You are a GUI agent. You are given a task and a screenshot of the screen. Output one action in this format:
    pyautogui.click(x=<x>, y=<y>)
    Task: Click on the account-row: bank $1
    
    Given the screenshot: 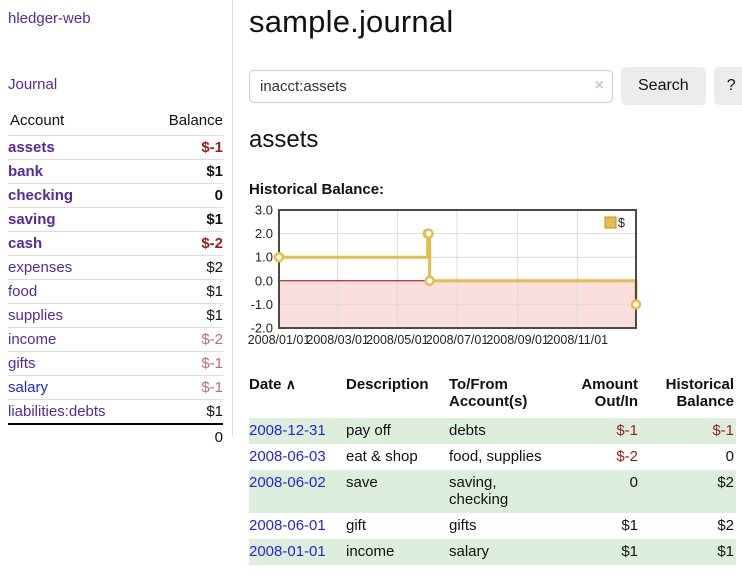 What is the action you would take?
    pyautogui.click(x=115, y=171)
    